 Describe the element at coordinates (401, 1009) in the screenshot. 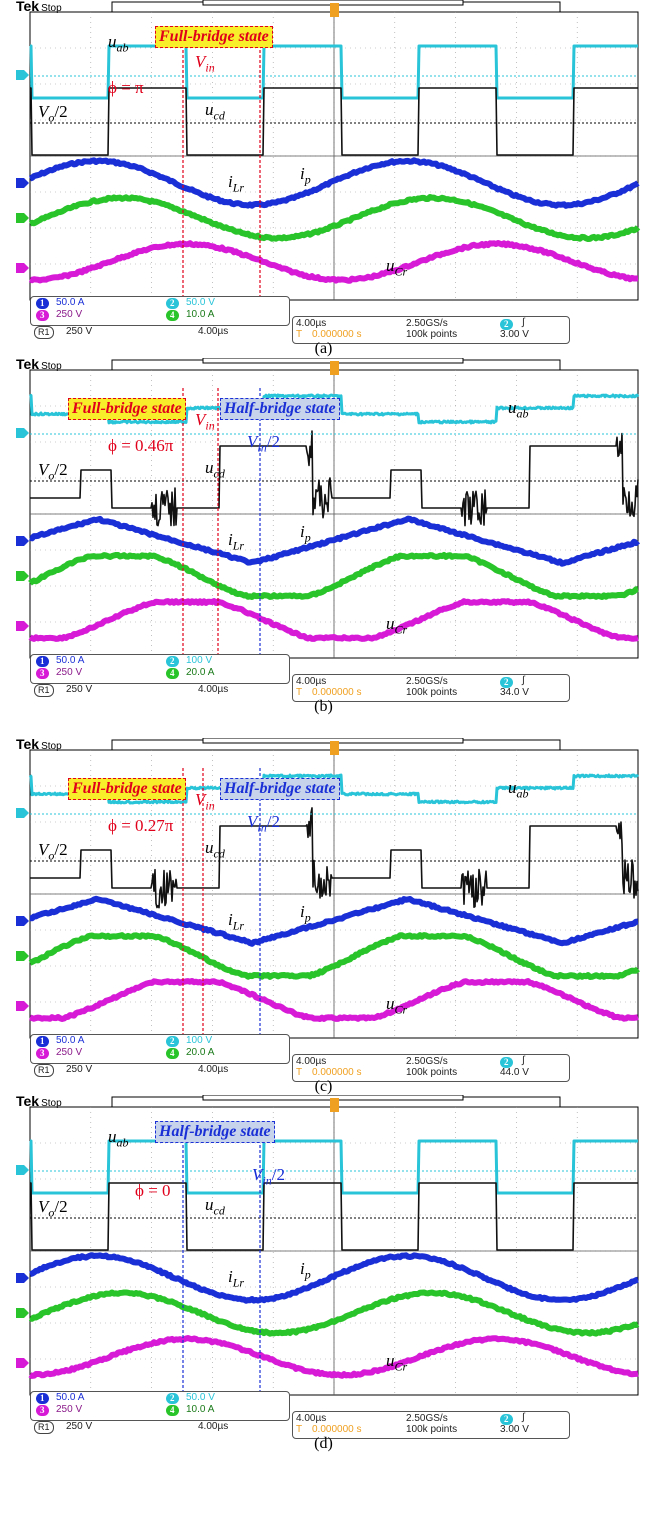

I see `label-ucr-sub: Cr` at that location.